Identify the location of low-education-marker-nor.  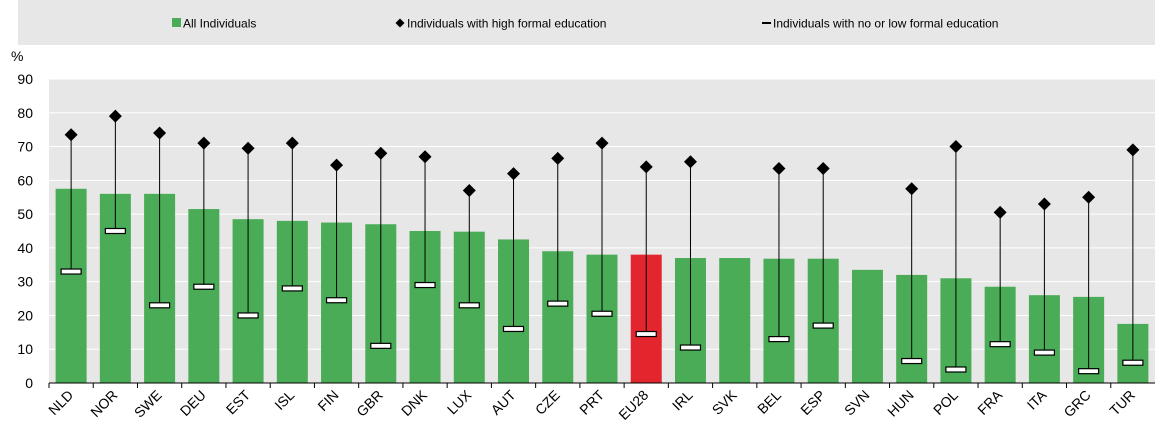
(115, 231).